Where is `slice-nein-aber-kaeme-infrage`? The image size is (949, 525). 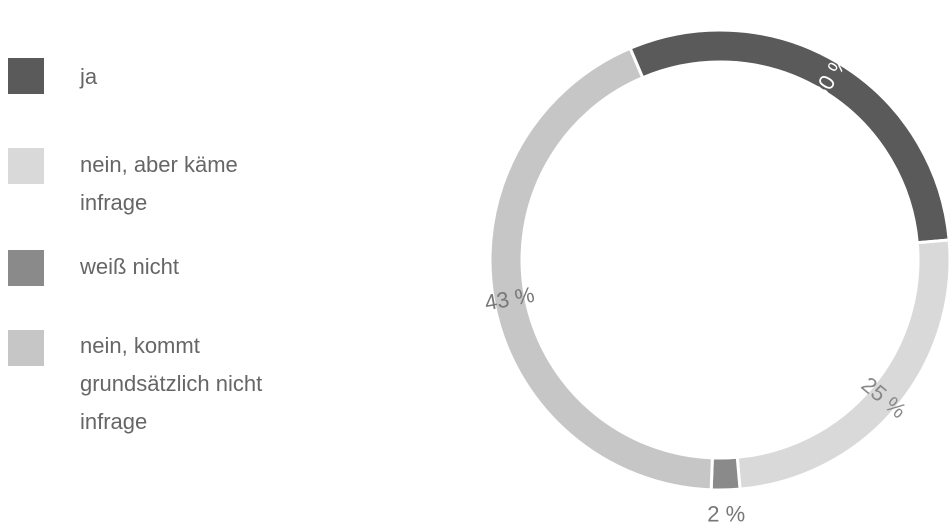
slice-nein-aber-kaeme-infrage is located at coordinates (842, 364).